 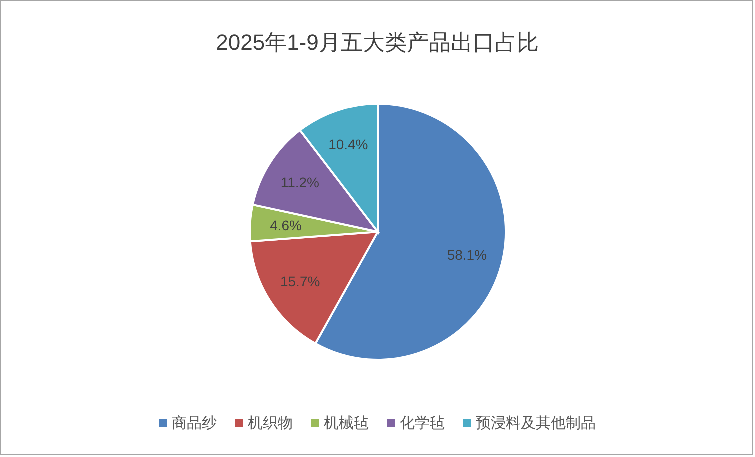 What do you see at coordinates (348, 144) in the screenshot?
I see `data-label: 10.4%` at bounding box center [348, 144].